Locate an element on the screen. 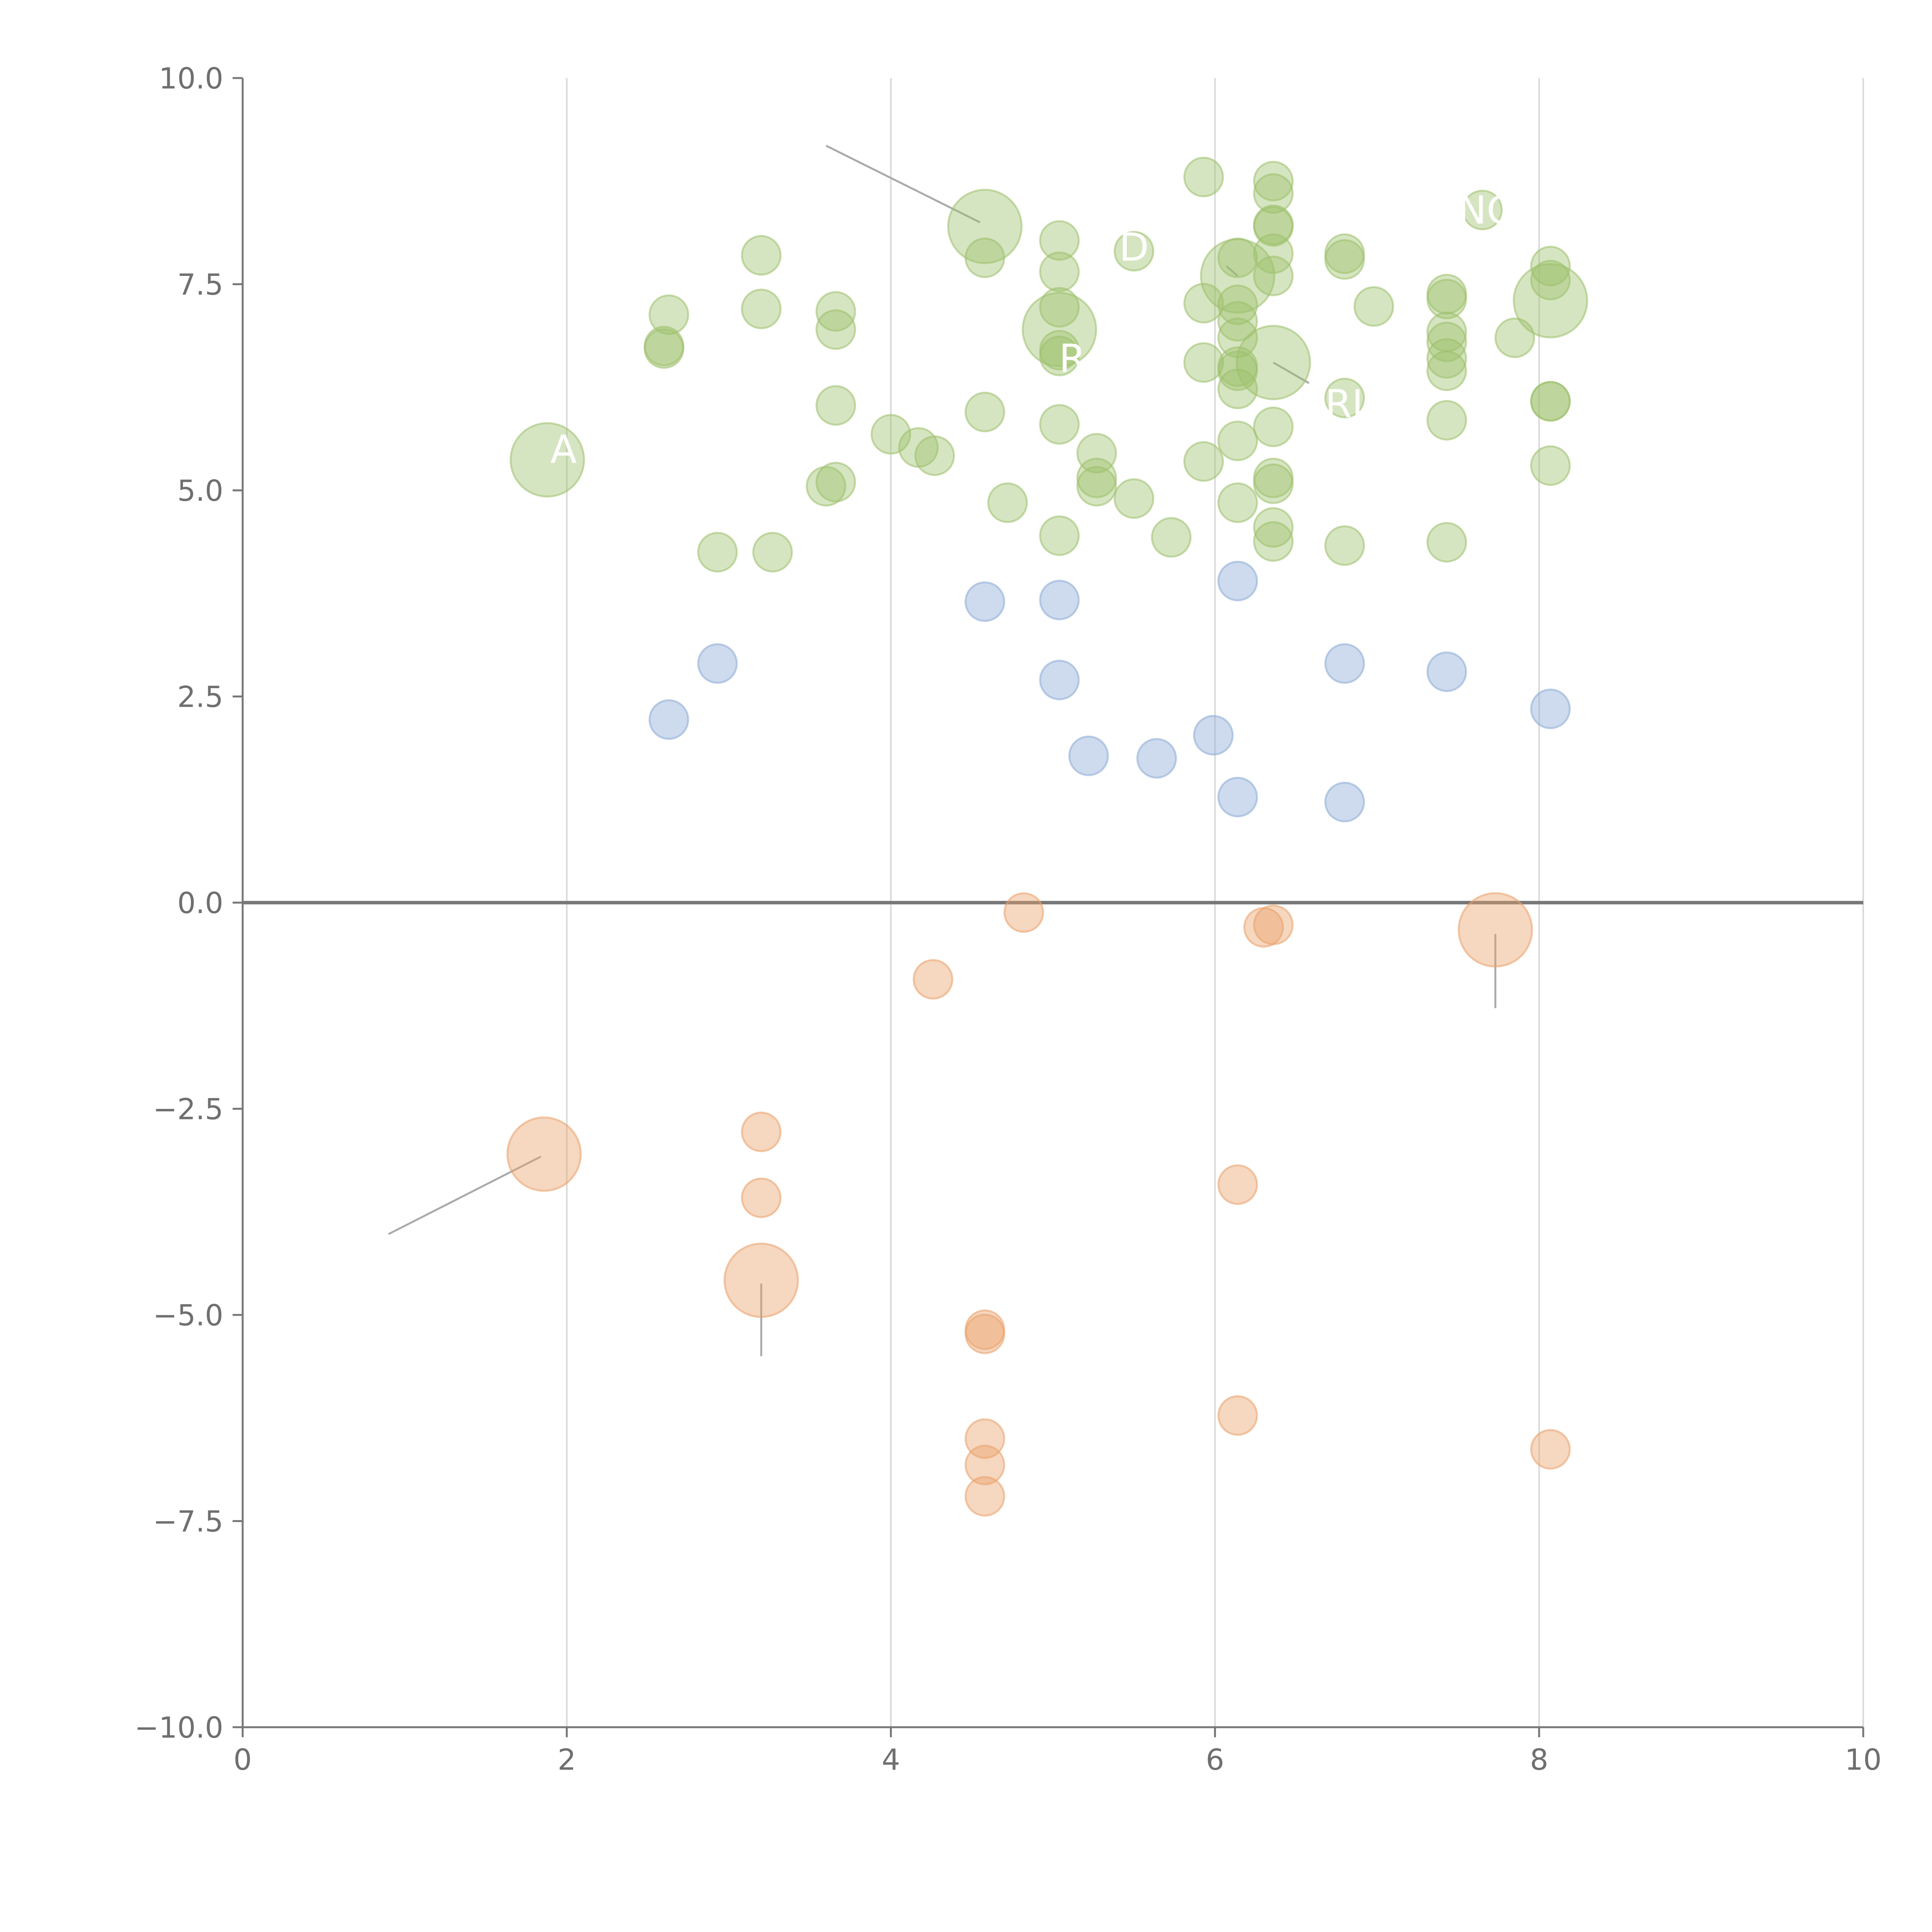  y-tick-label: 10.0 is located at coordinates (191, 78).